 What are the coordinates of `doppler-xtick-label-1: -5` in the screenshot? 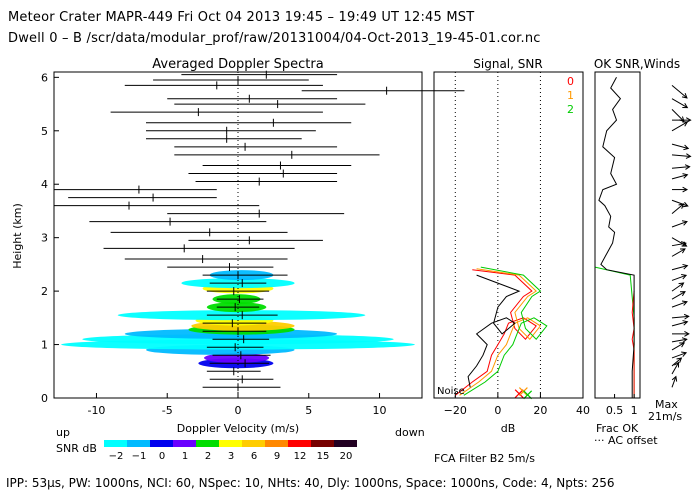 It's located at (167, 410).